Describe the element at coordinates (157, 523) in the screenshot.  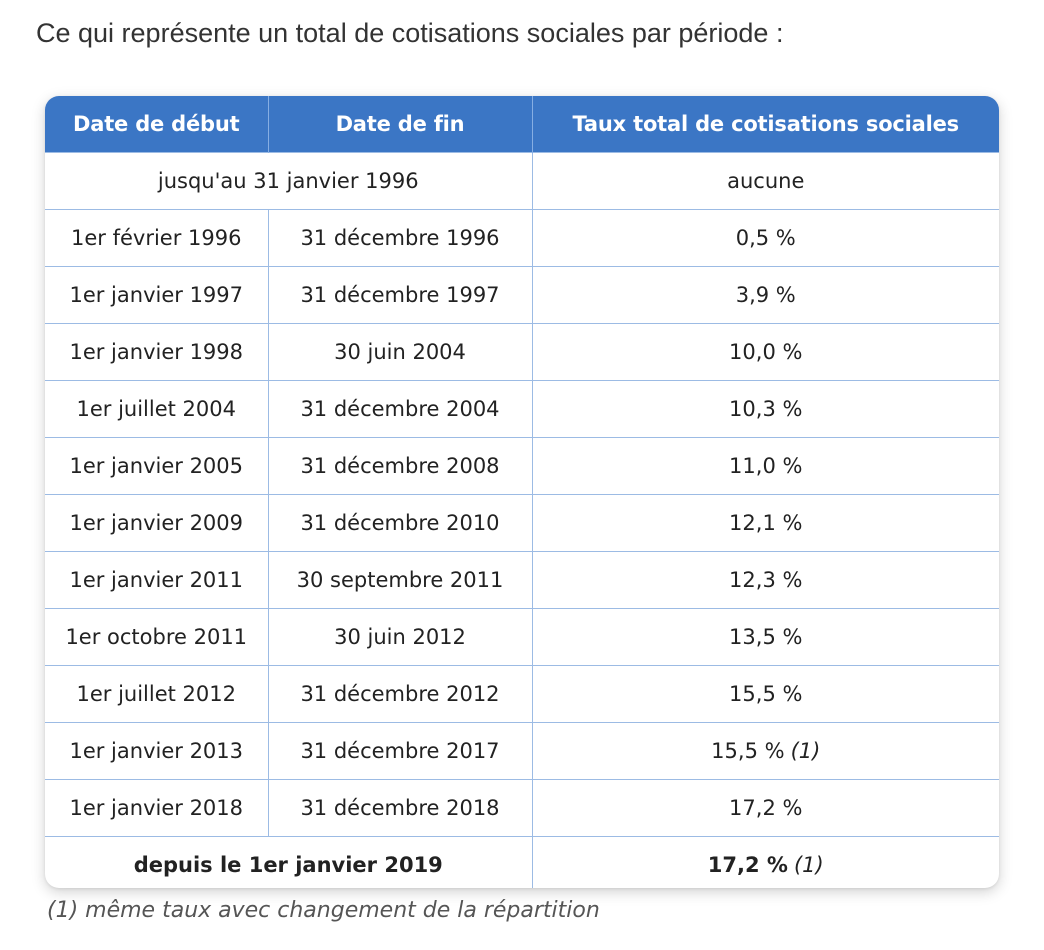
I see `cell-start-date: 1er janvier 2009` at that location.